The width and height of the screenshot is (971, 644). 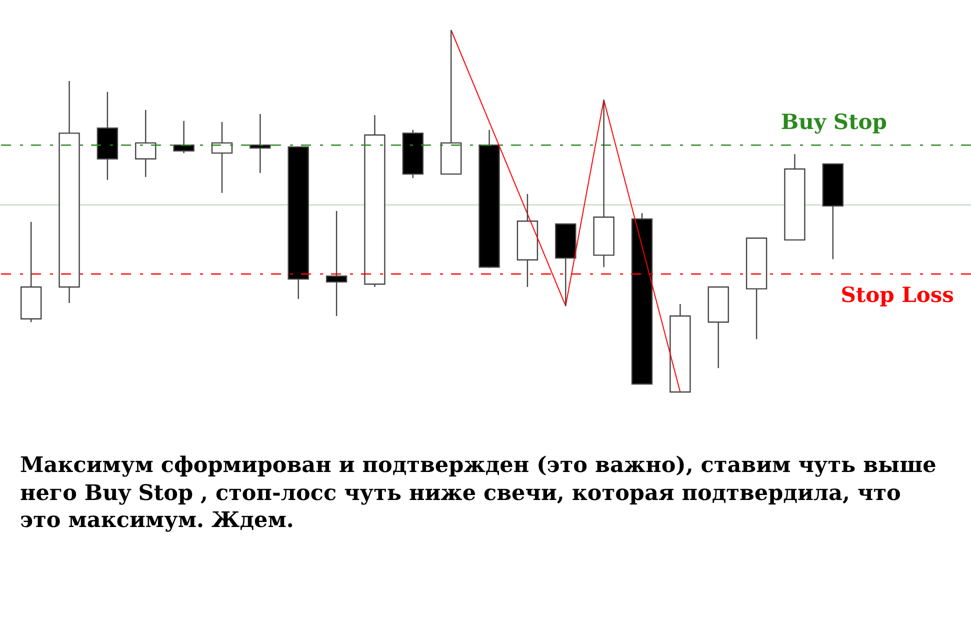 What do you see at coordinates (479, 493) in the screenshot?
I see `text: Максимум сформирован и подтвержден (это важно), ставим чуть выше него Buy Stop , стоп-лосс чуть ниже свечи, которая подтвердила, что это максимум. Ждем.` at bounding box center [479, 493].